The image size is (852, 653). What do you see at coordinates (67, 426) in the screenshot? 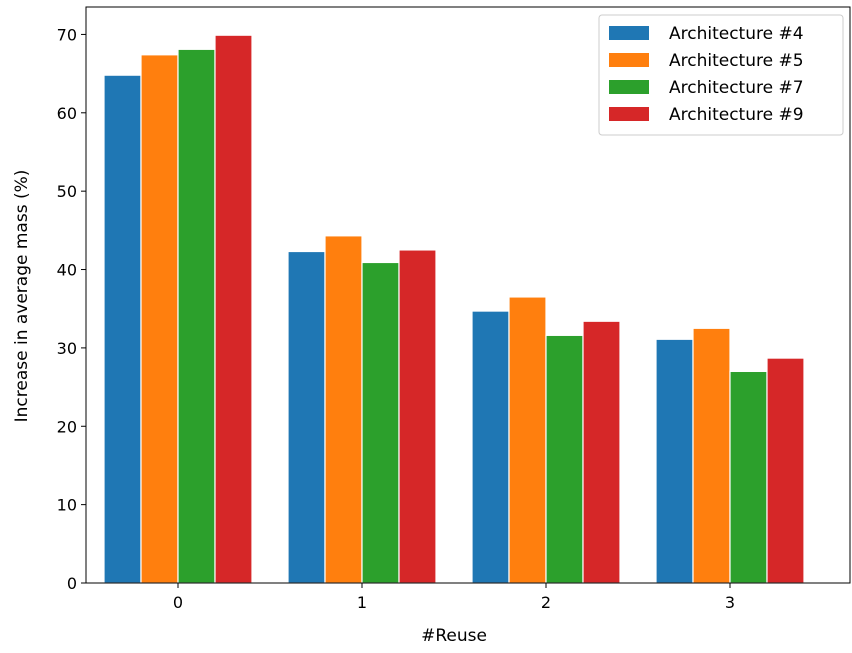
I see `y-tick-label: 20` at bounding box center [67, 426].